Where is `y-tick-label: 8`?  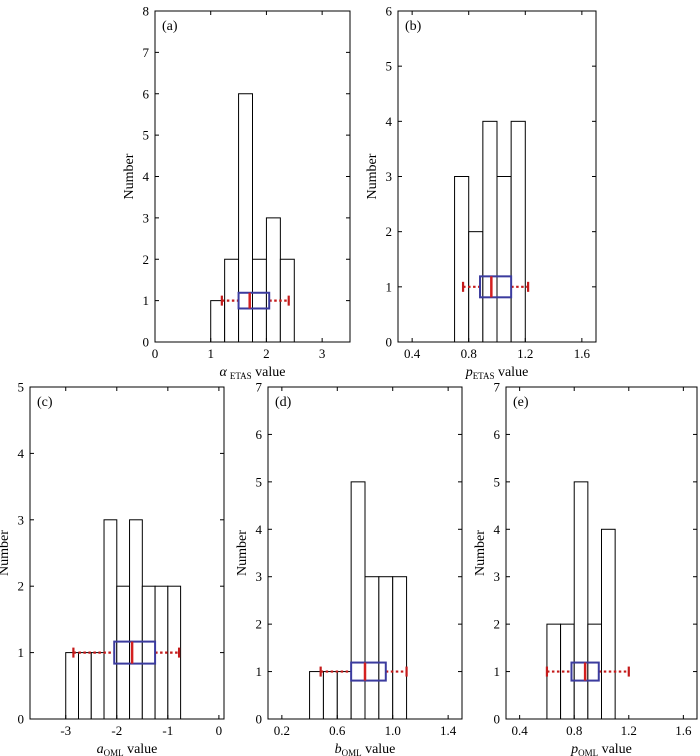 y-tick-label: 8 is located at coordinates (146, 11).